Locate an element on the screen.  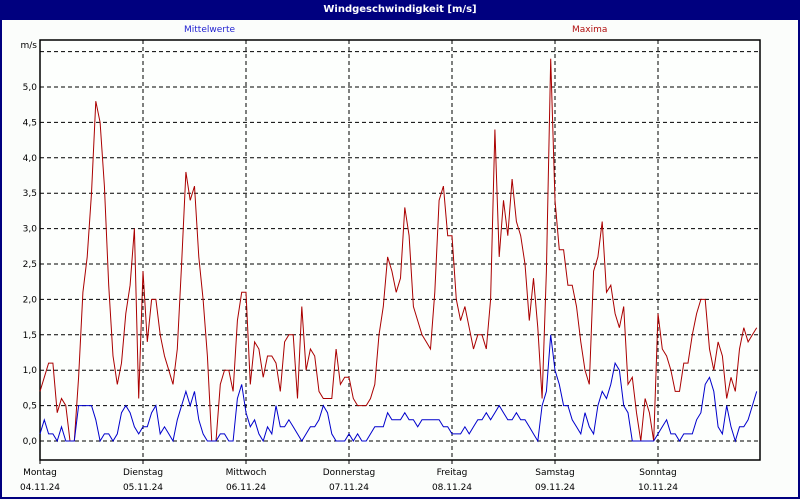
x-tick-day: Samstag is located at coordinates (554, 473).